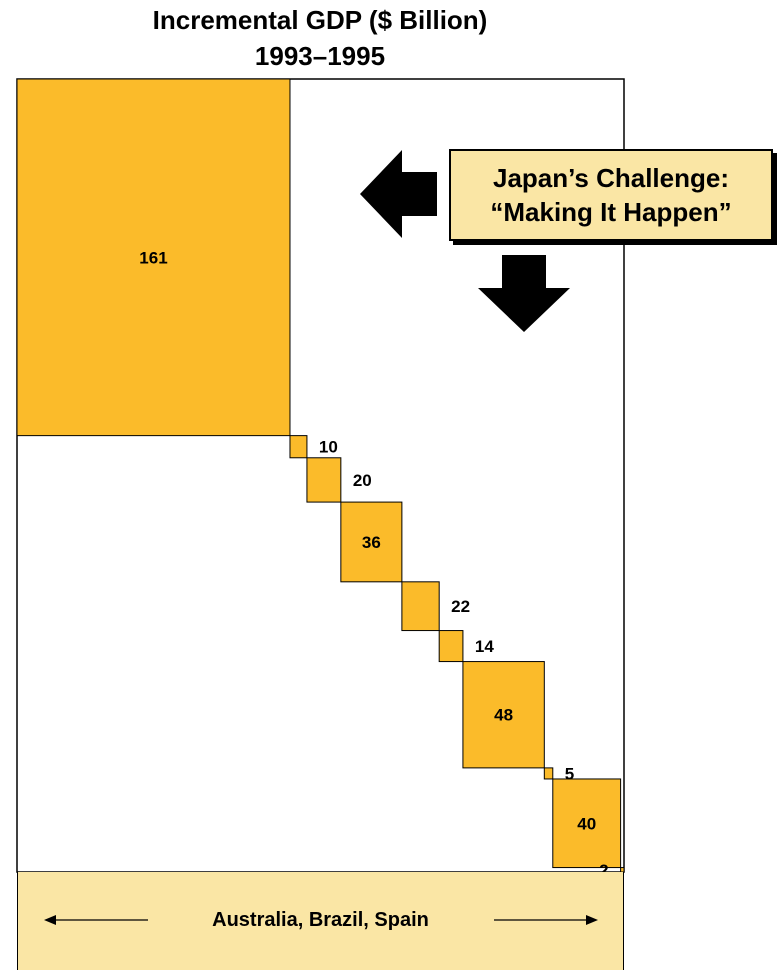  I want to click on bar-label-7: 48, so click(503, 715).